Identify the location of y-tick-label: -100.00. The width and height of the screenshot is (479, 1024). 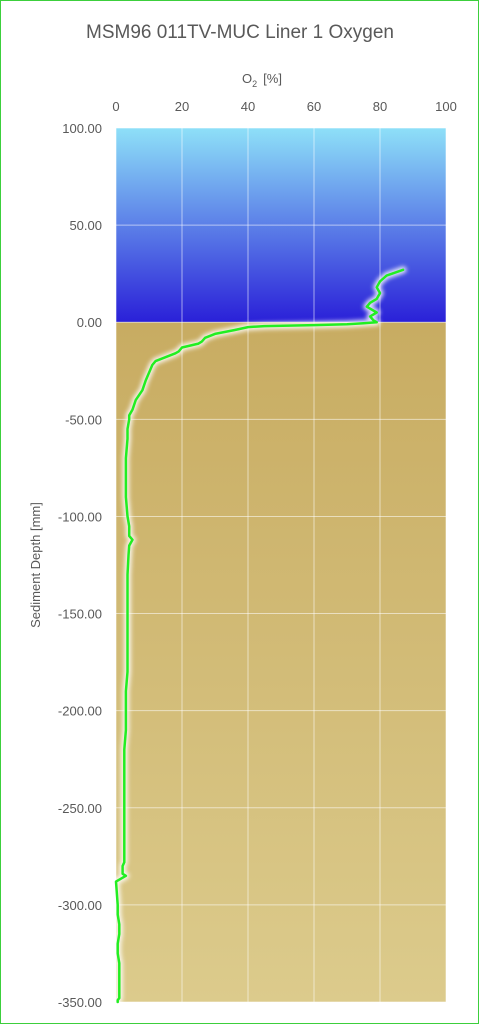
(80, 516).